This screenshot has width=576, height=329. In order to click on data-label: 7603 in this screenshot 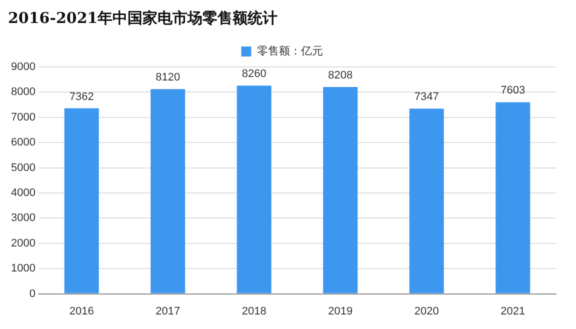, I will do `click(513, 90)`.